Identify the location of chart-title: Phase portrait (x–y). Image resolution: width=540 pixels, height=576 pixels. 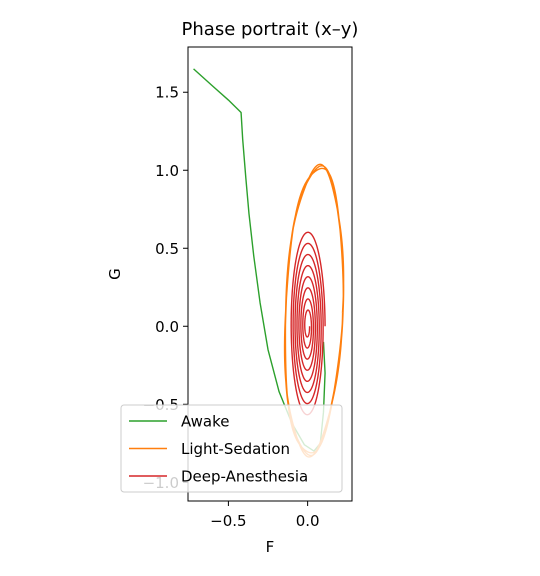
(270, 29).